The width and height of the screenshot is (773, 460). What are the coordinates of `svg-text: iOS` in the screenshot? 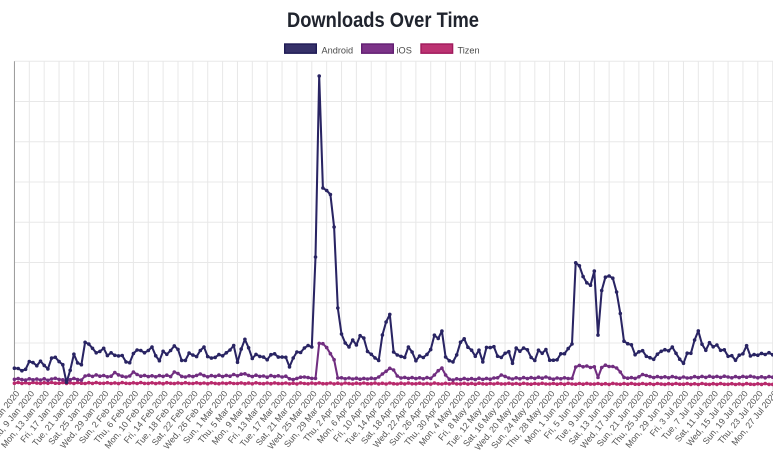 It's located at (404, 50).